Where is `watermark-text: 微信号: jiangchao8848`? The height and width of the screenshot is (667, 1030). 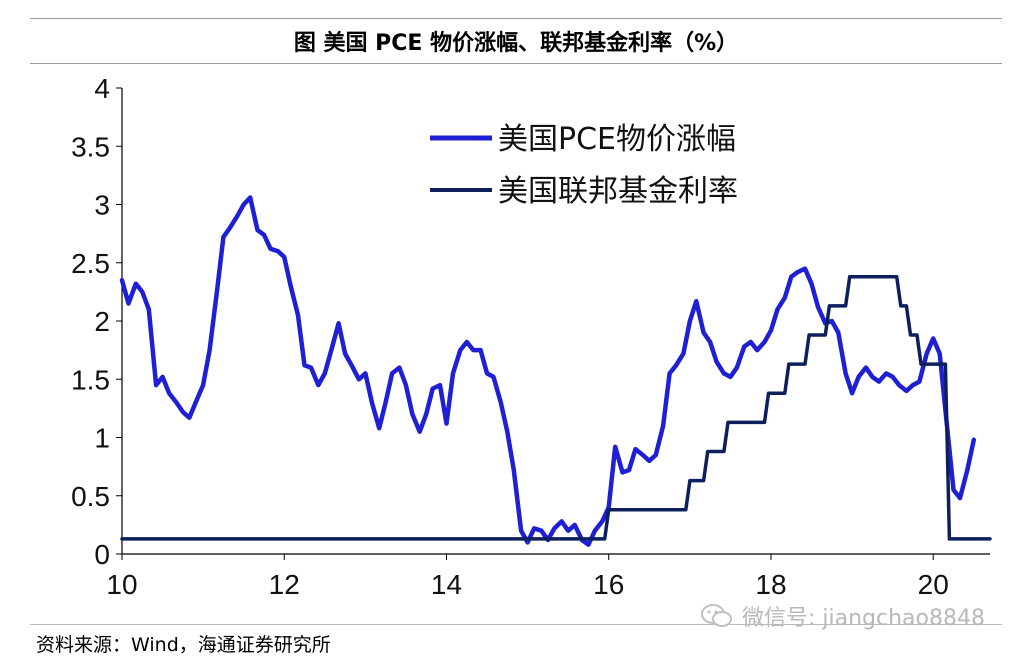 watermark-text: 微信号: jiangchao8848 is located at coordinates (863, 618).